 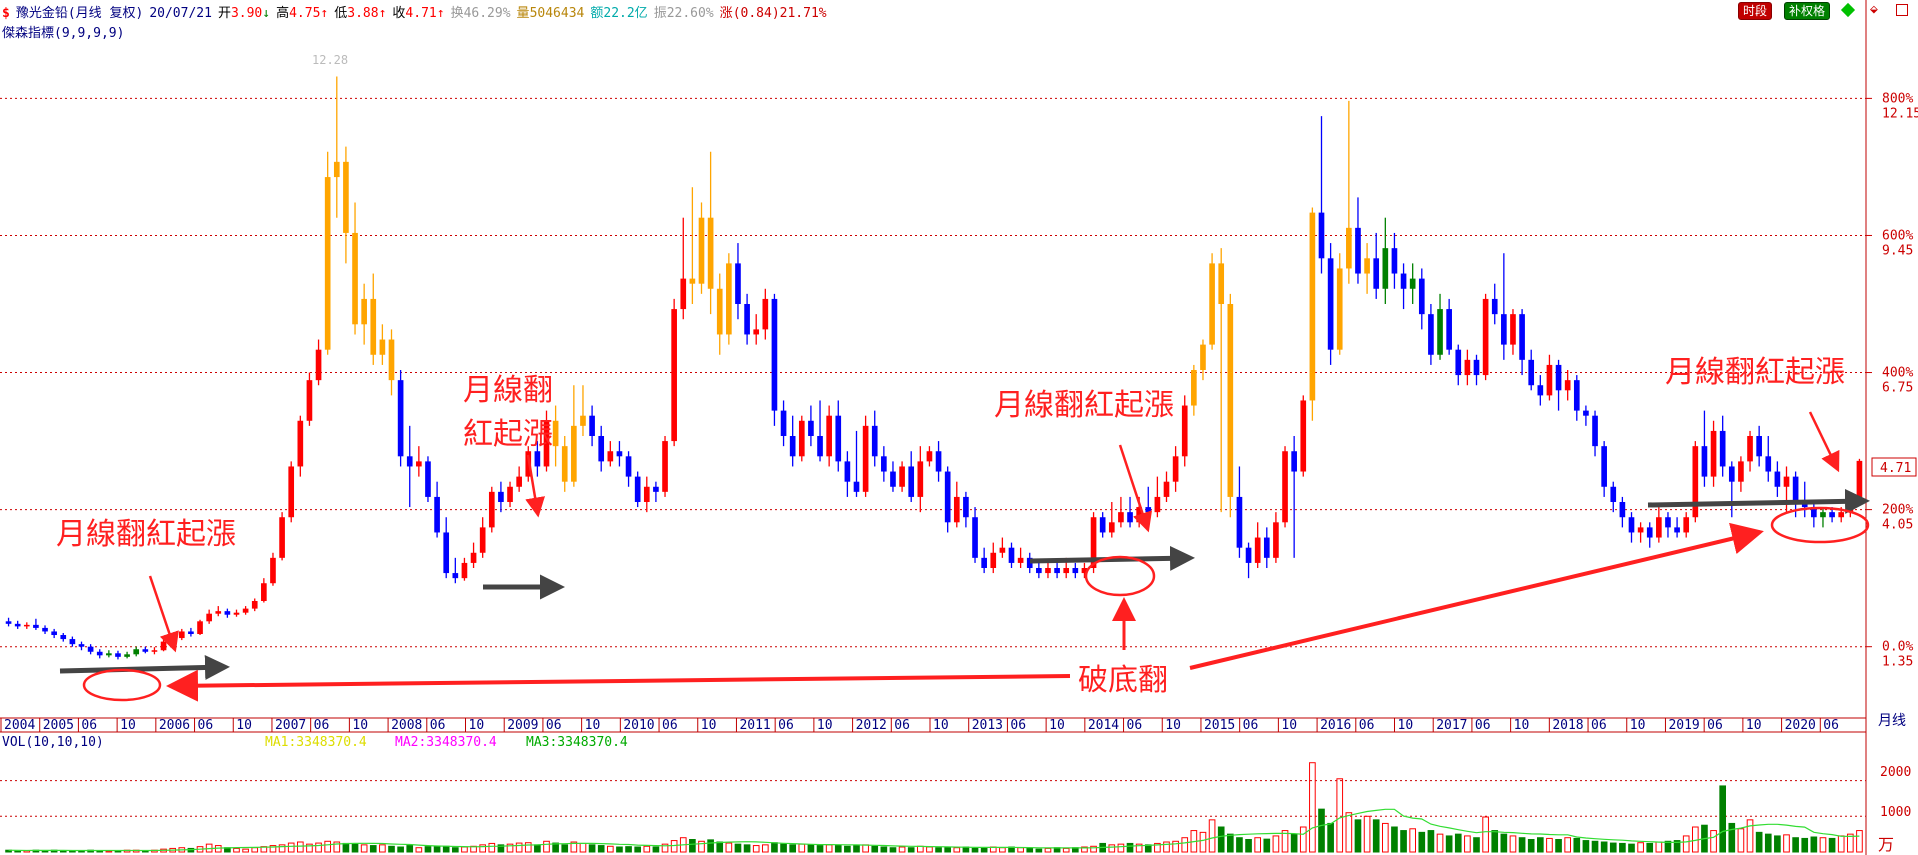 What do you see at coordinates (421, 13) in the screenshot?
I see `close-value: 4.71` at bounding box center [421, 13].